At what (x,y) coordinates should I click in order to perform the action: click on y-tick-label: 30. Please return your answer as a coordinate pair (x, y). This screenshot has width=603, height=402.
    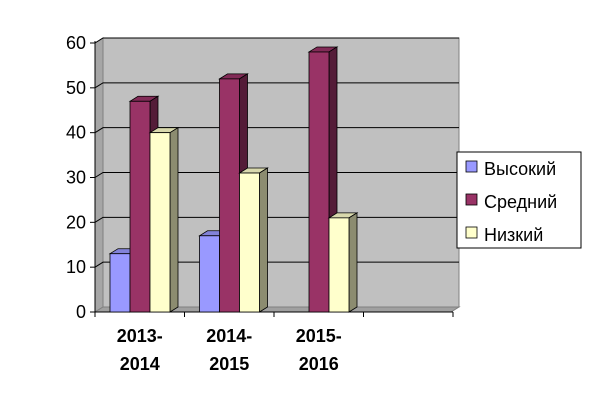
    Looking at the image, I should click on (76, 178).